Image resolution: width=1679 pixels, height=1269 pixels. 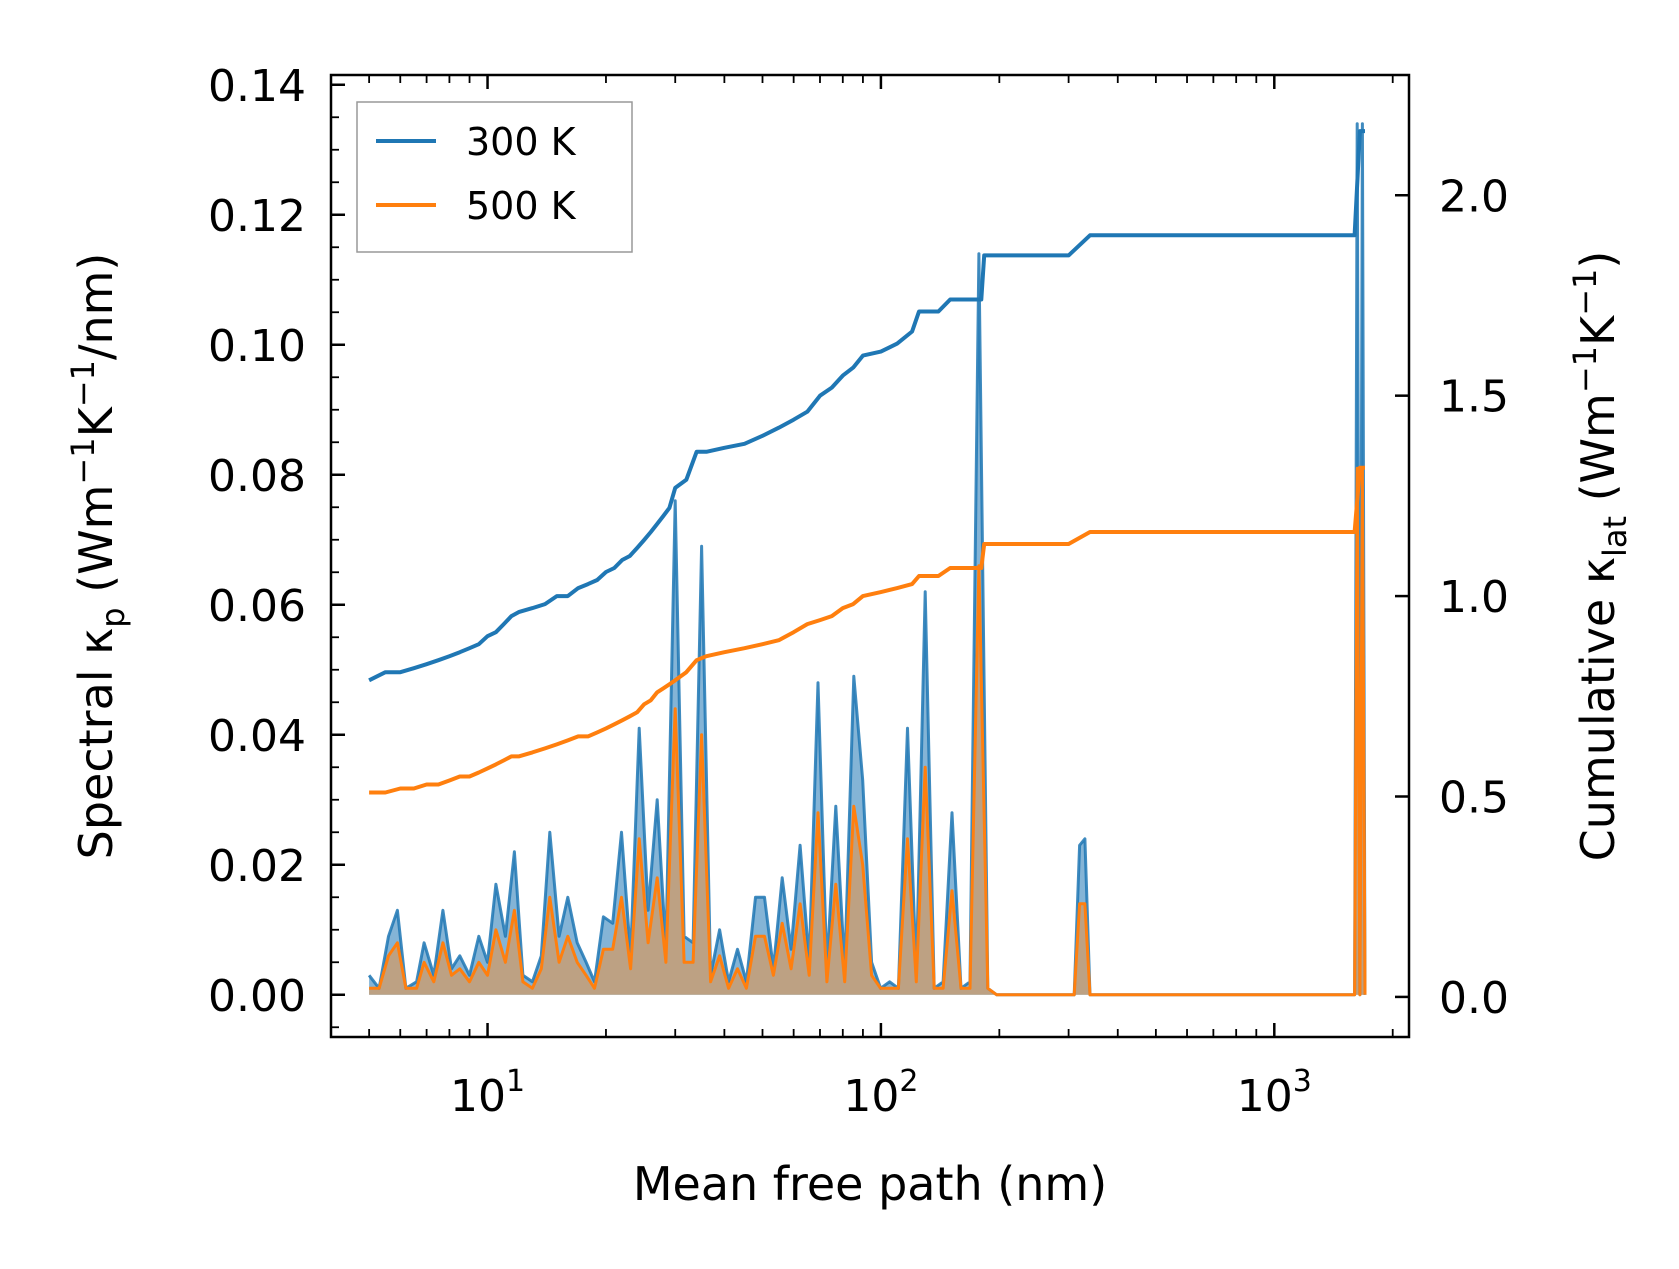 I want to click on y-right-tick-label: 1.5, so click(x=1474, y=397).